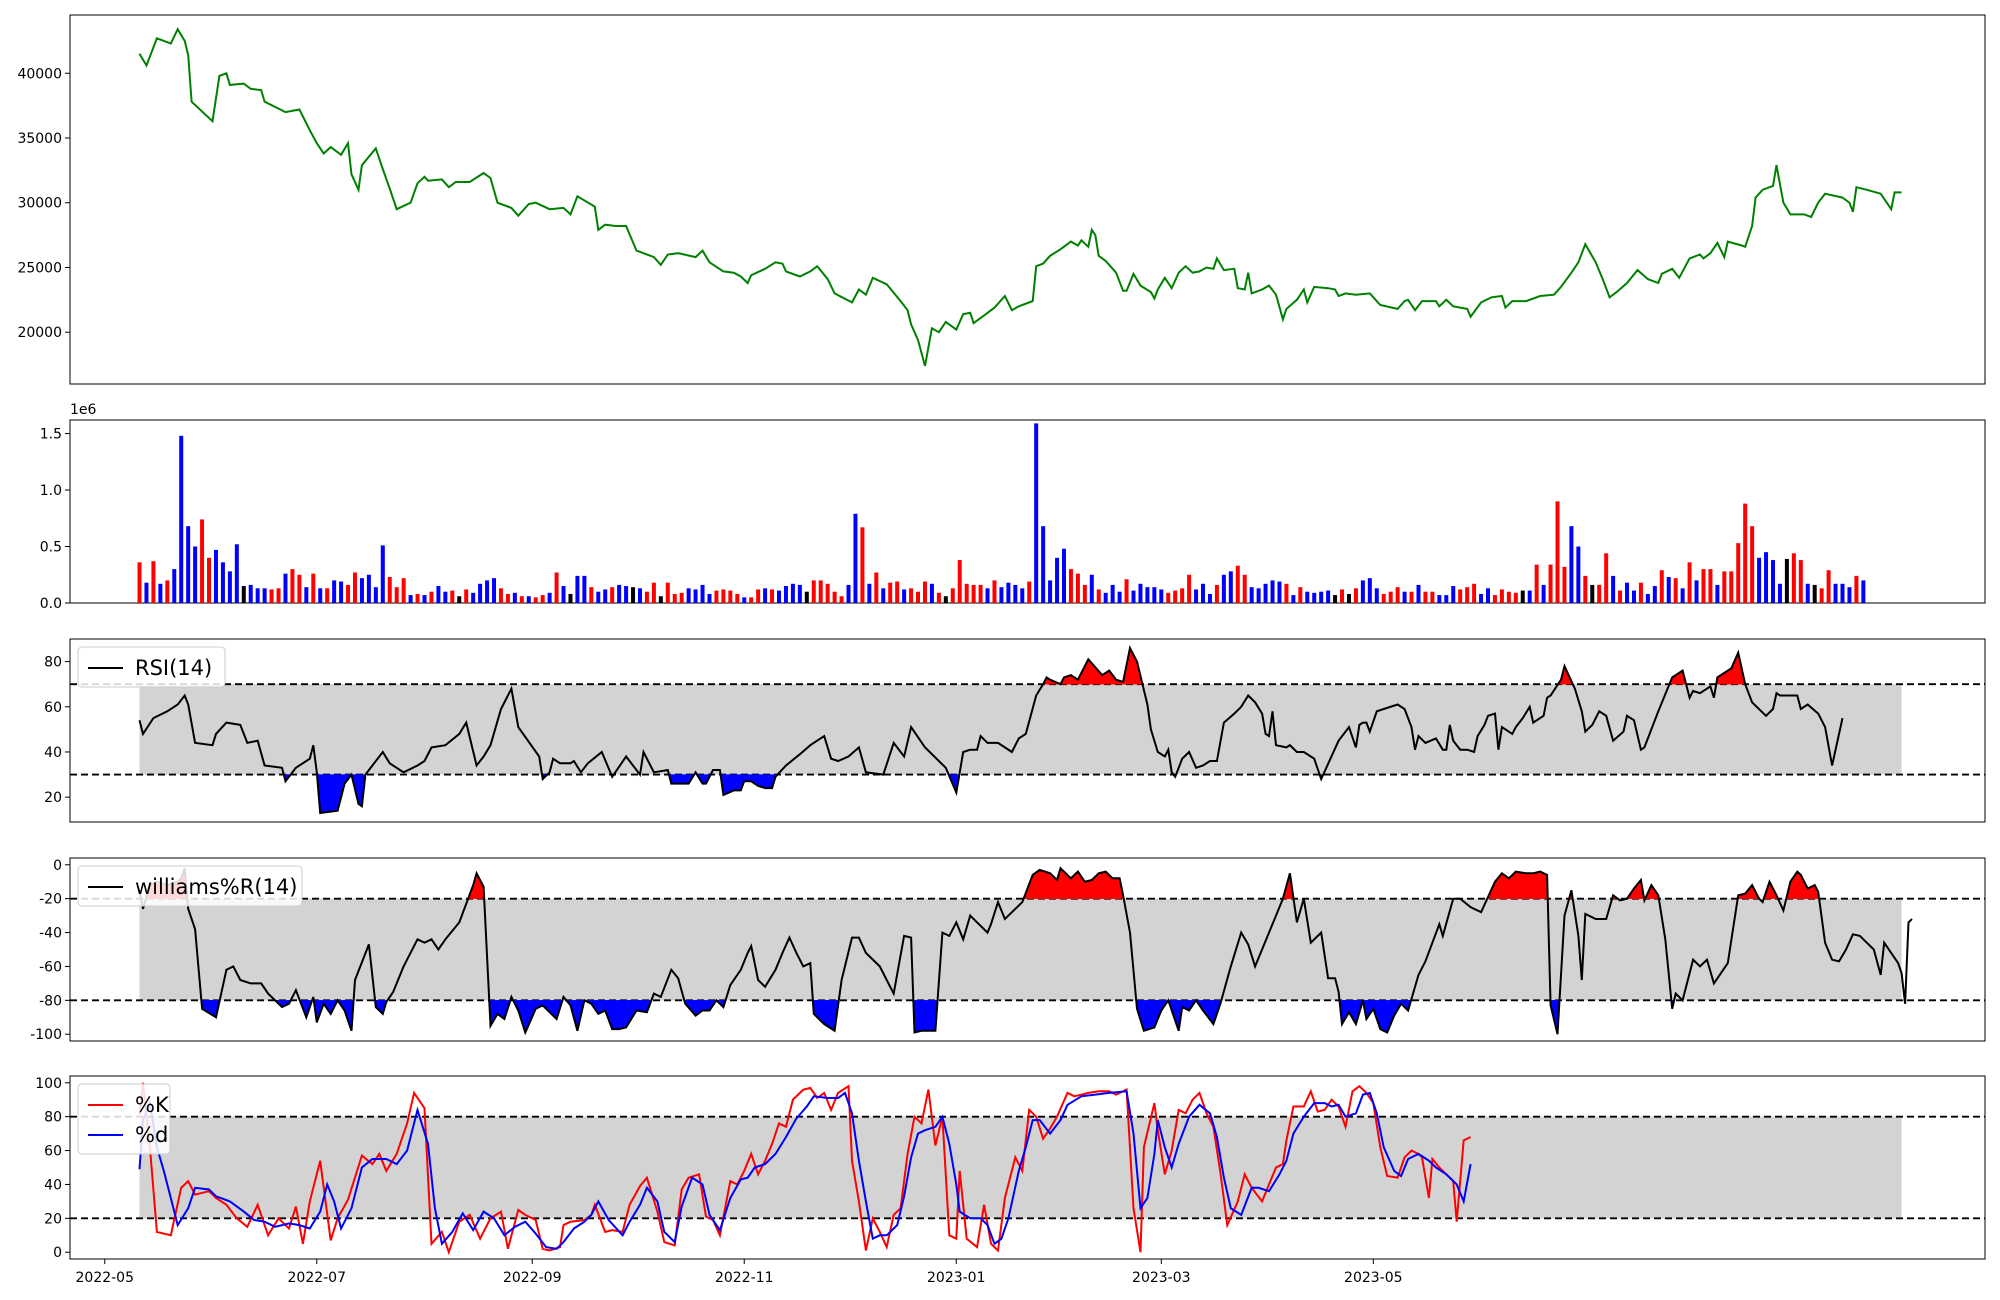 The image size is (2000, 1300). I want to click on y-tick-label: 1.5, so click(51, 435).